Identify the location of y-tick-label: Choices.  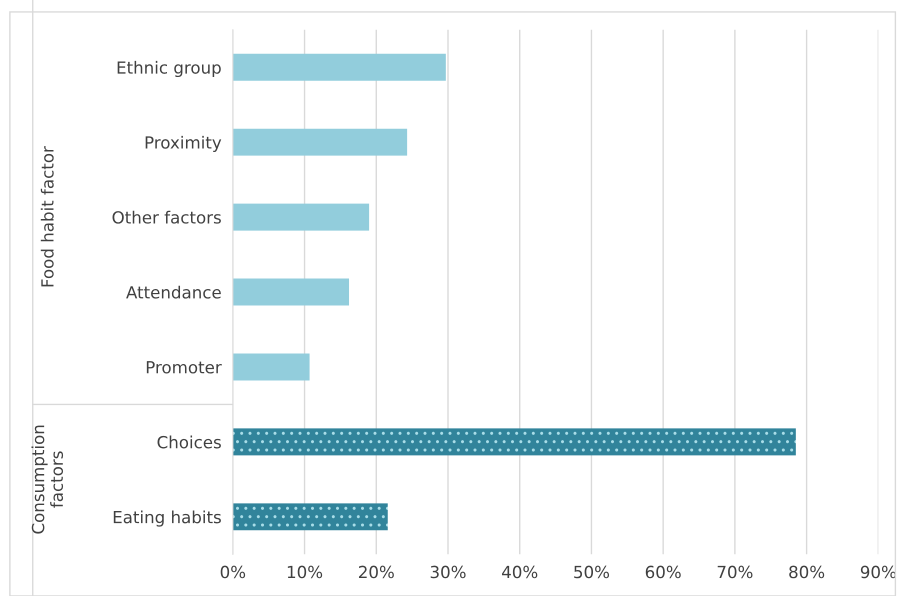
(189, 442).